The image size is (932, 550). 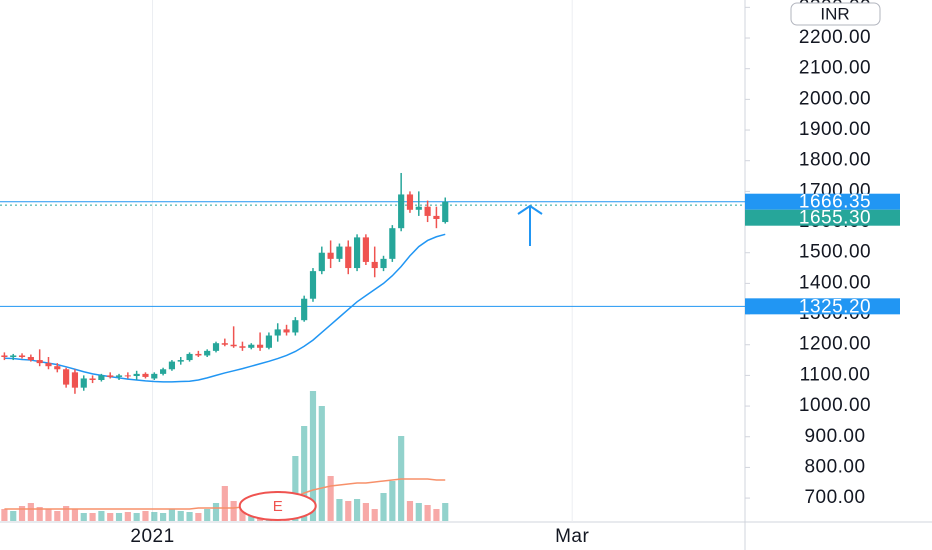 I want to click on event-label: E, so click(x=278, y=506).